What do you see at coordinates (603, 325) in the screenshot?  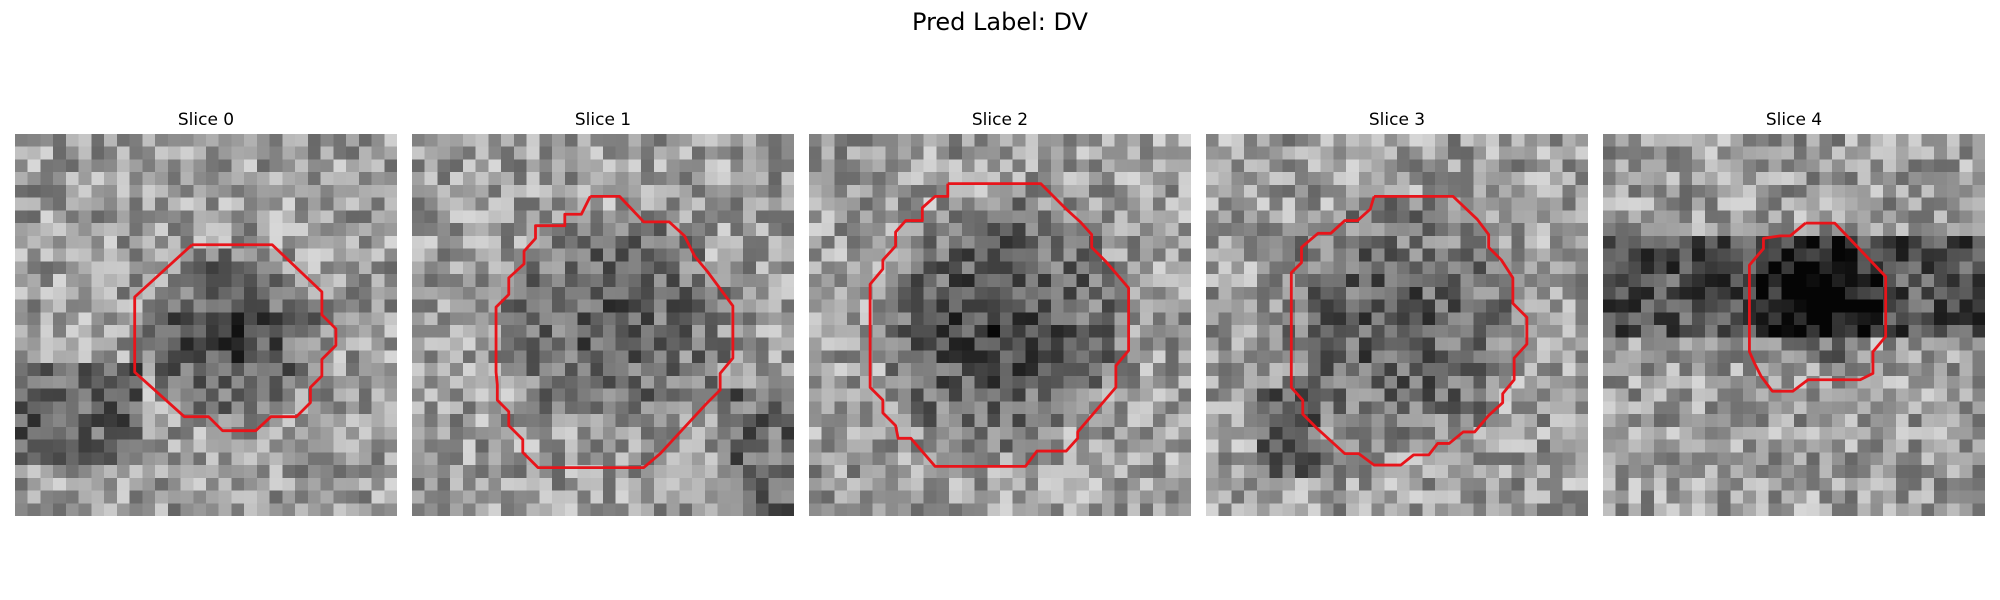 I see `slice-image` at bounding box center [603, 325].